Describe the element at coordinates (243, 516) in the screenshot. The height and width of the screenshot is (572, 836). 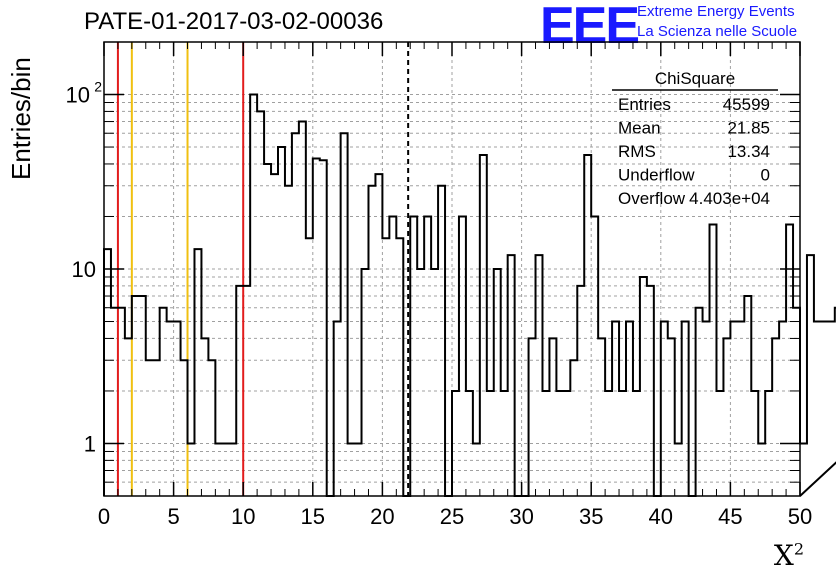
I see `x-tick-label: 10` at that location.